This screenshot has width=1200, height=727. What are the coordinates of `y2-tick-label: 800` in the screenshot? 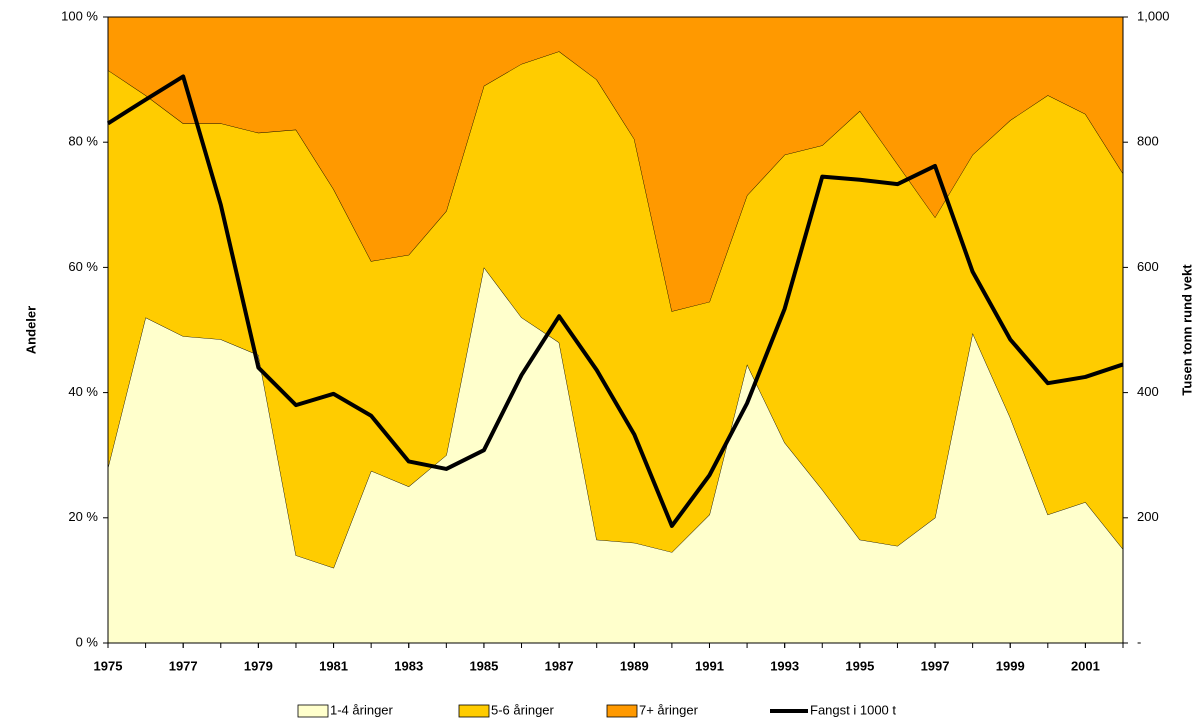 It's located at (1148, 141).